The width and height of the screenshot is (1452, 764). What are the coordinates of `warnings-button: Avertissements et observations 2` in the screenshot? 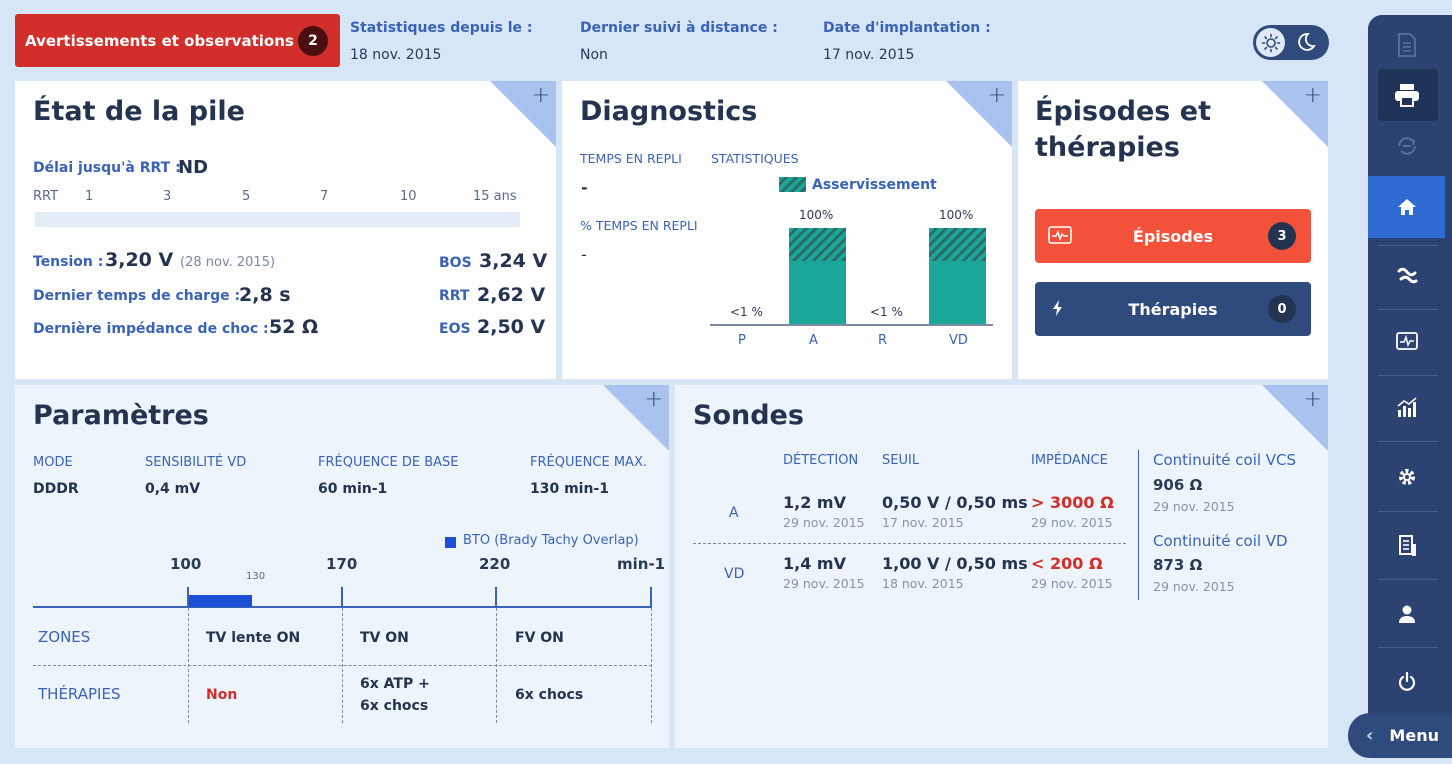 It's located at (177, 40).